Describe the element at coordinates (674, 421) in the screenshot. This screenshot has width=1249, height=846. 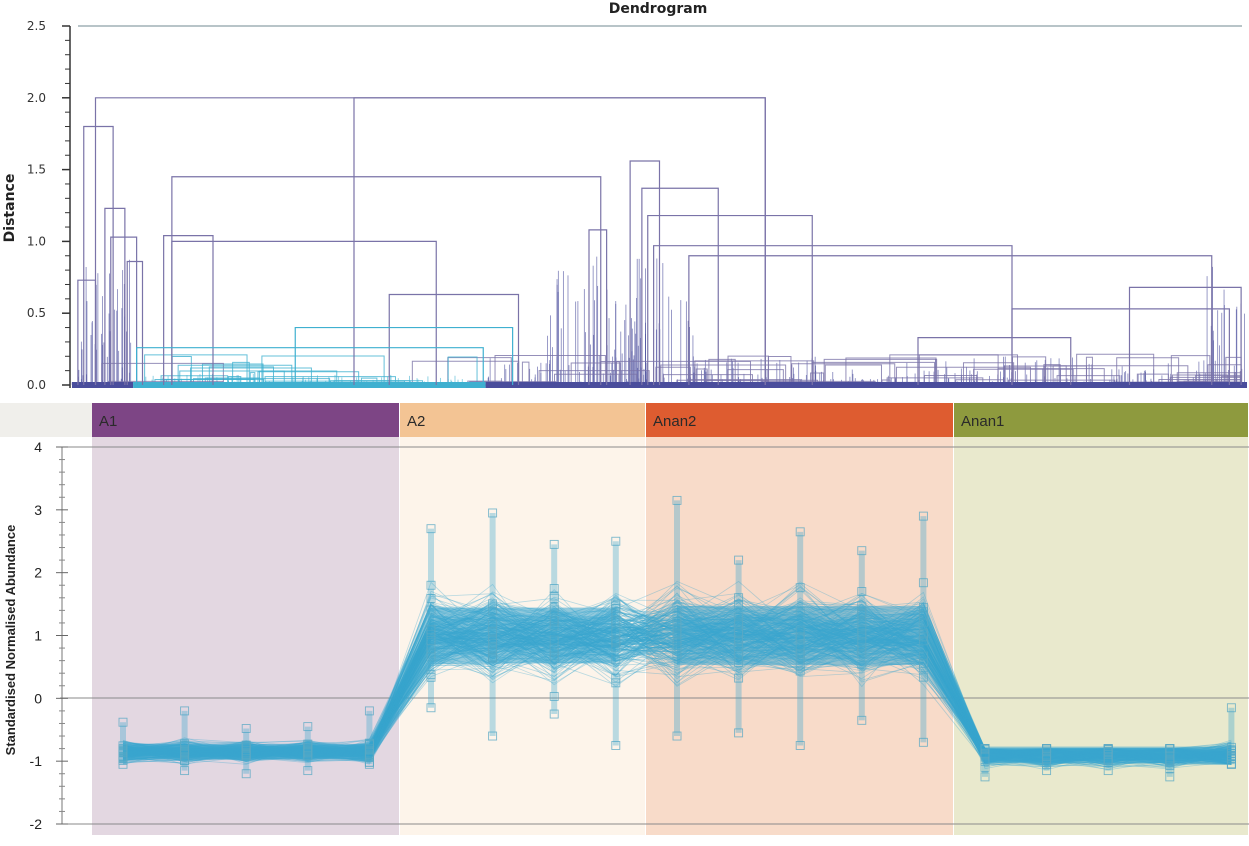
I see `group-label-anan2: Anan2` at that location.